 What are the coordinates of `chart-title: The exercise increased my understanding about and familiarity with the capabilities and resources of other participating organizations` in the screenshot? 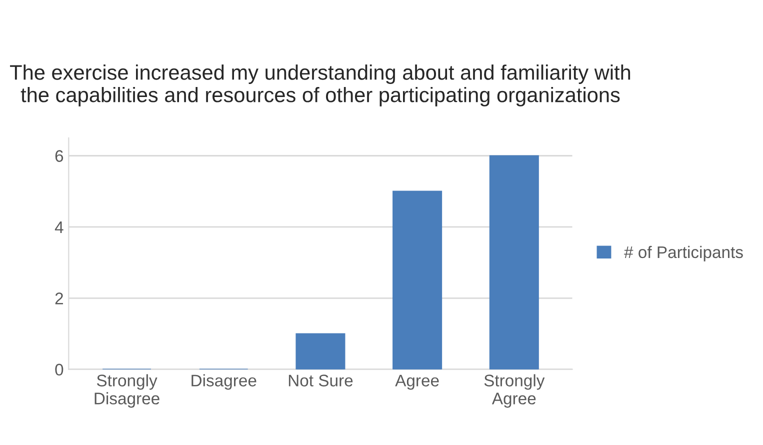 It's located at (320, 85).